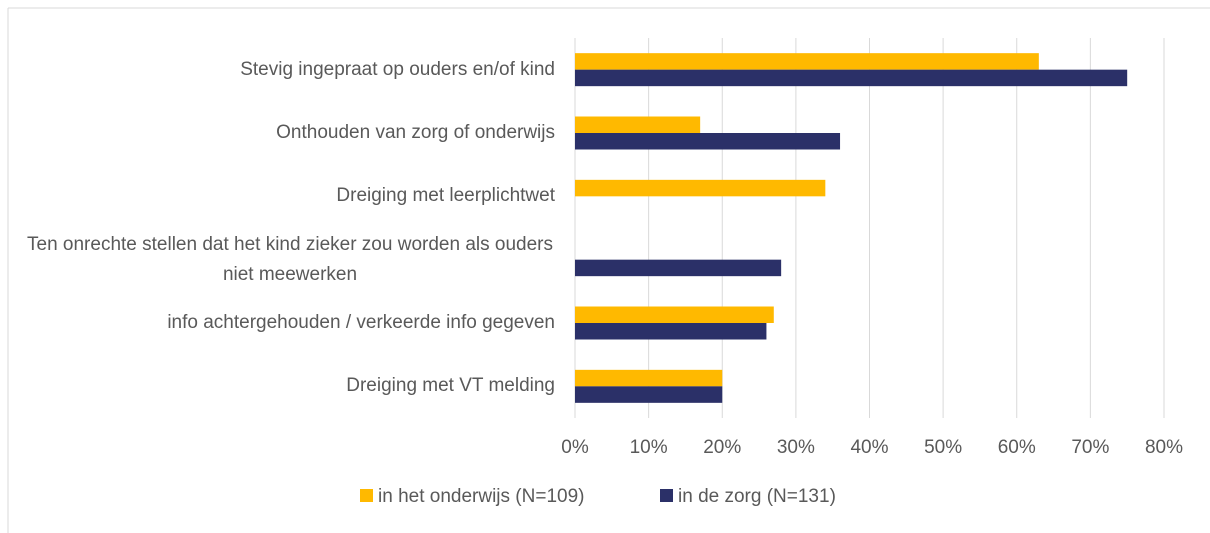 Image resolution: width=1210 pixels, height=533 pixels. Describe the element at coordinates (1164, 447) in the screenshot. I see `x-tick-label: 80%` at that location.